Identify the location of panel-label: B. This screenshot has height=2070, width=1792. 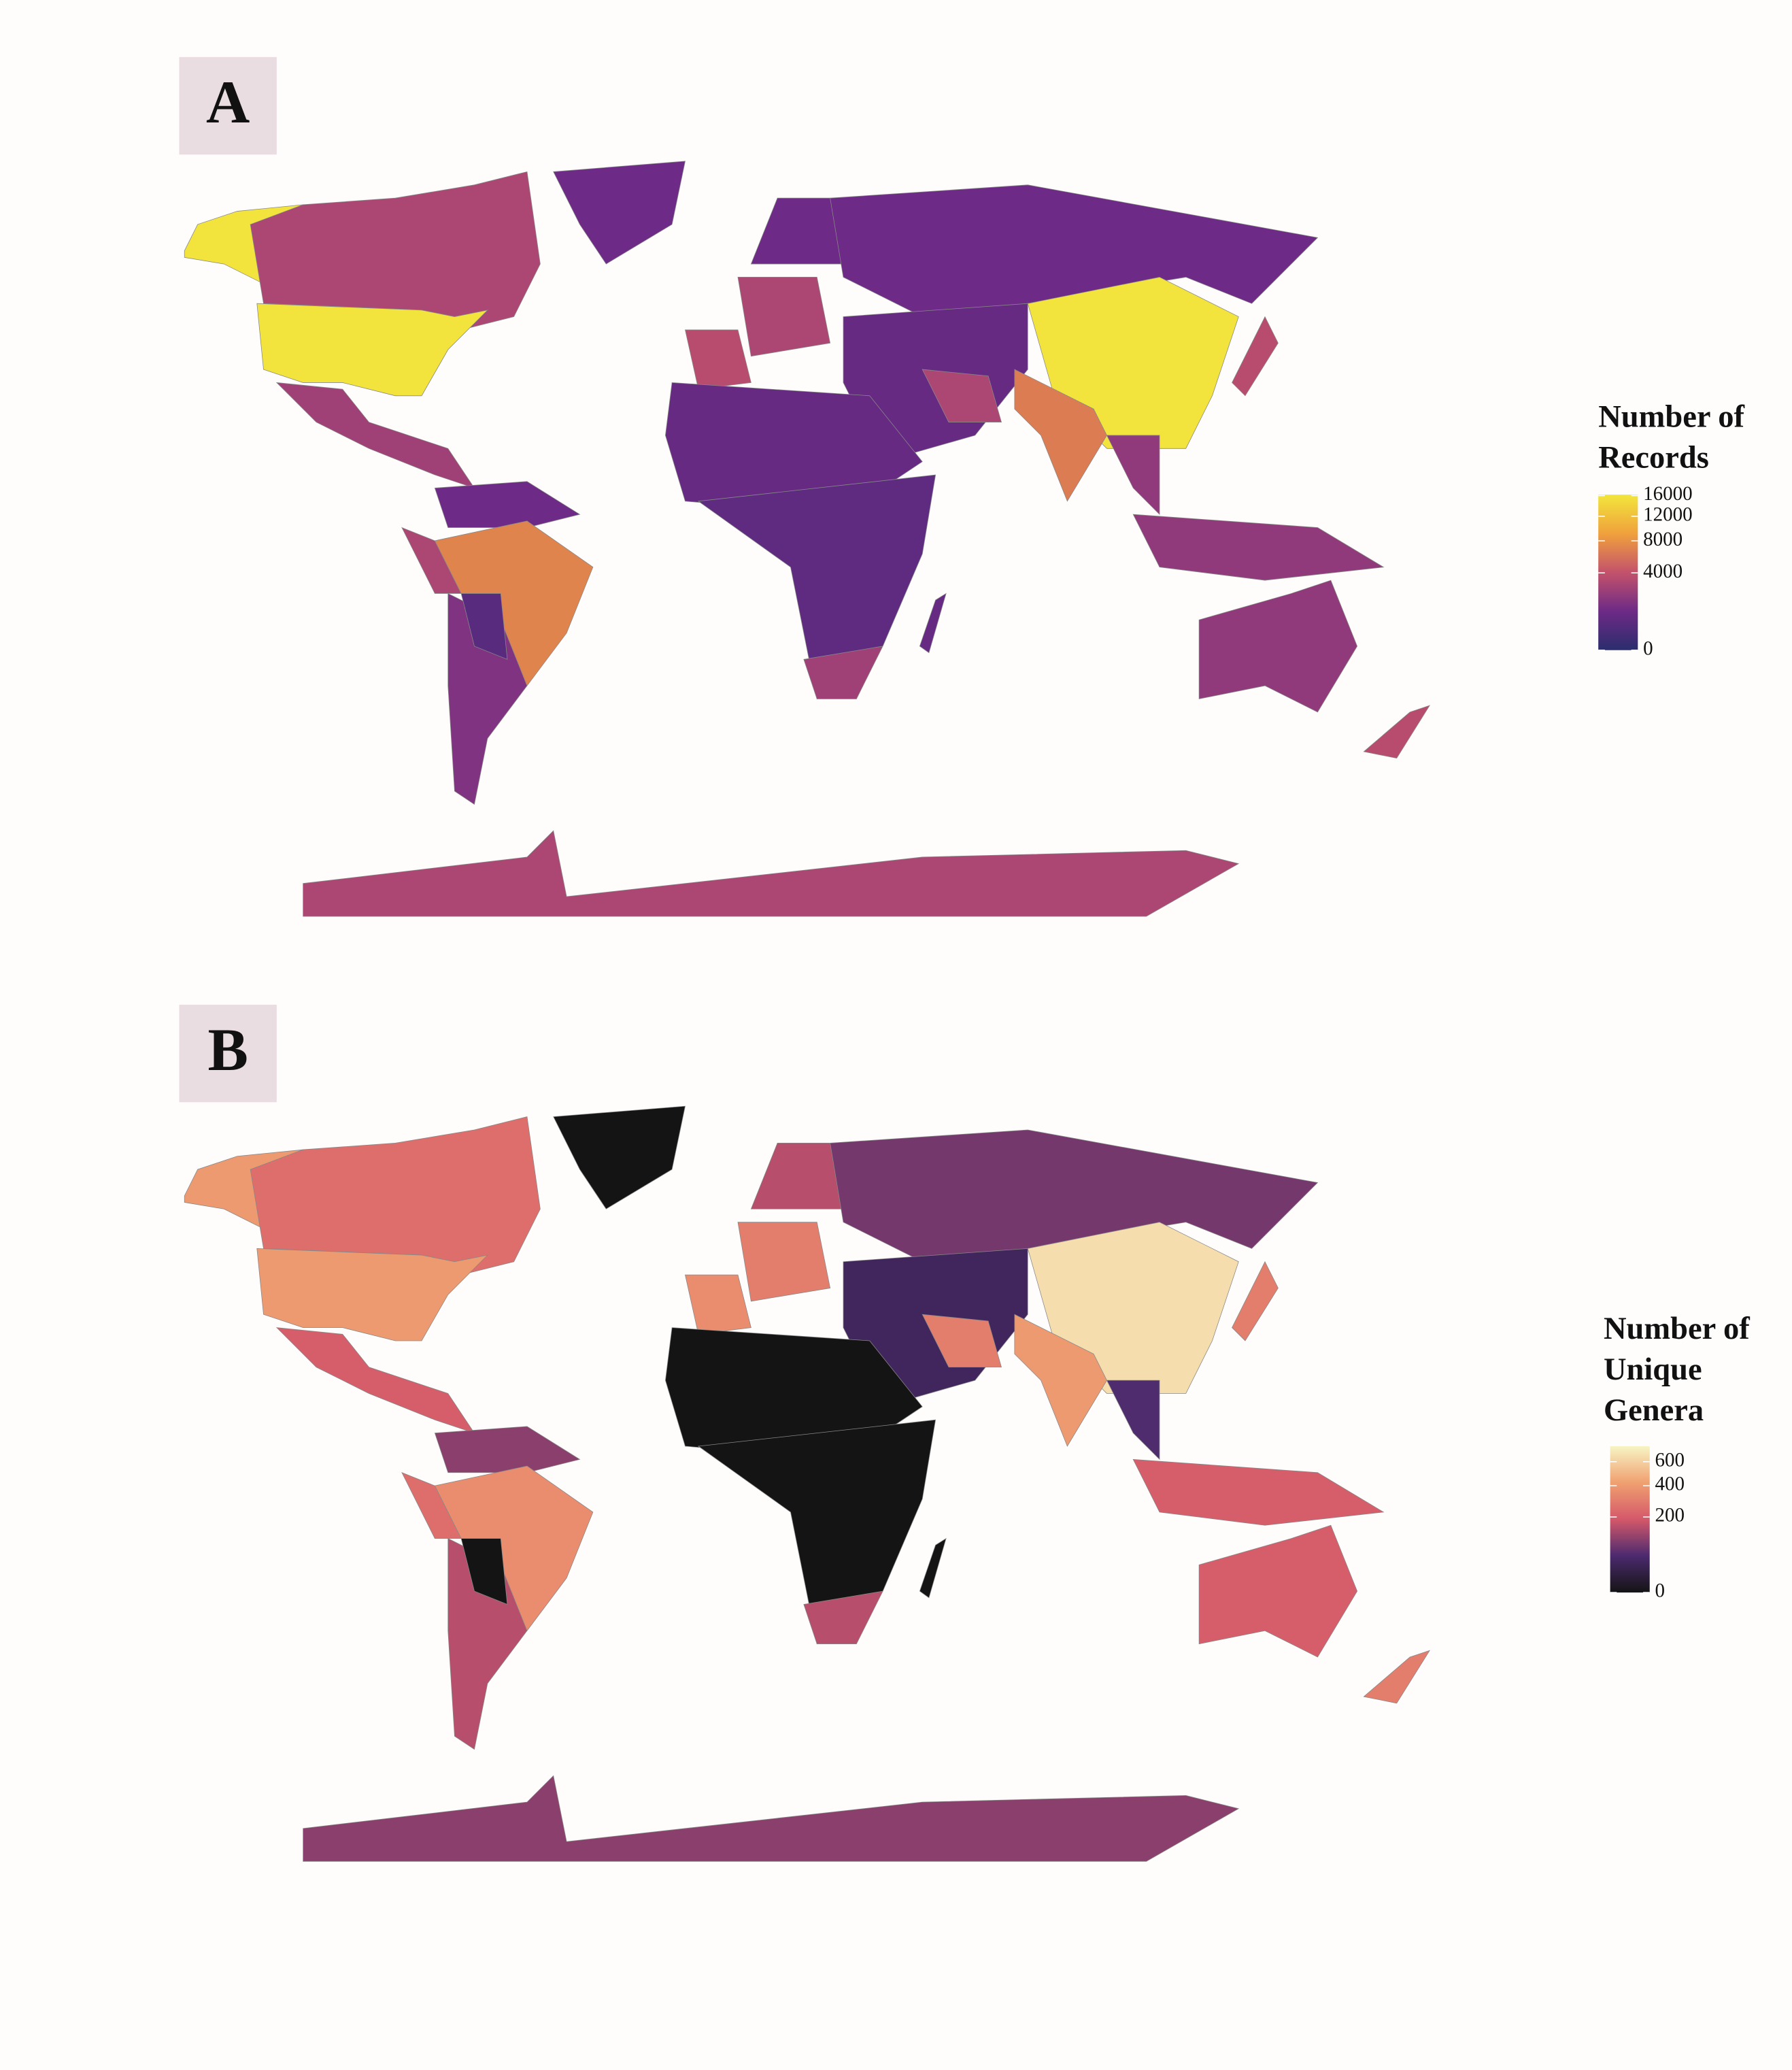
(227, 1050).